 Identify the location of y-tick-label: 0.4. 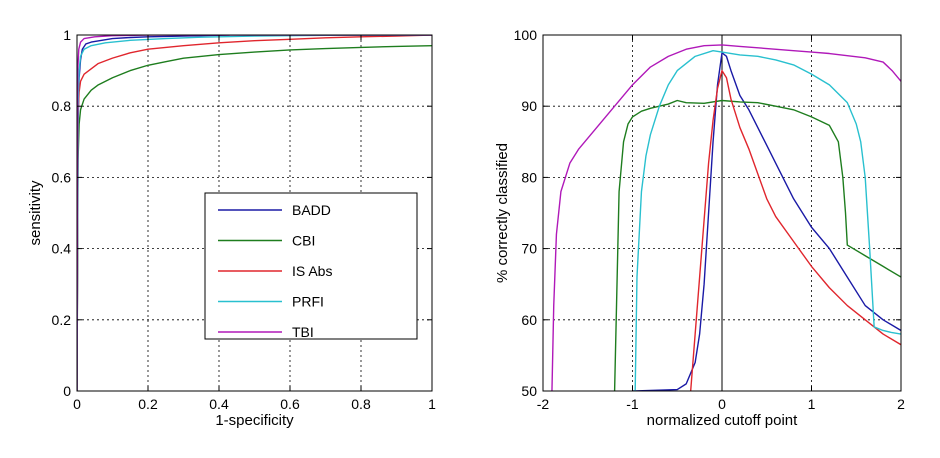
(62, 249).